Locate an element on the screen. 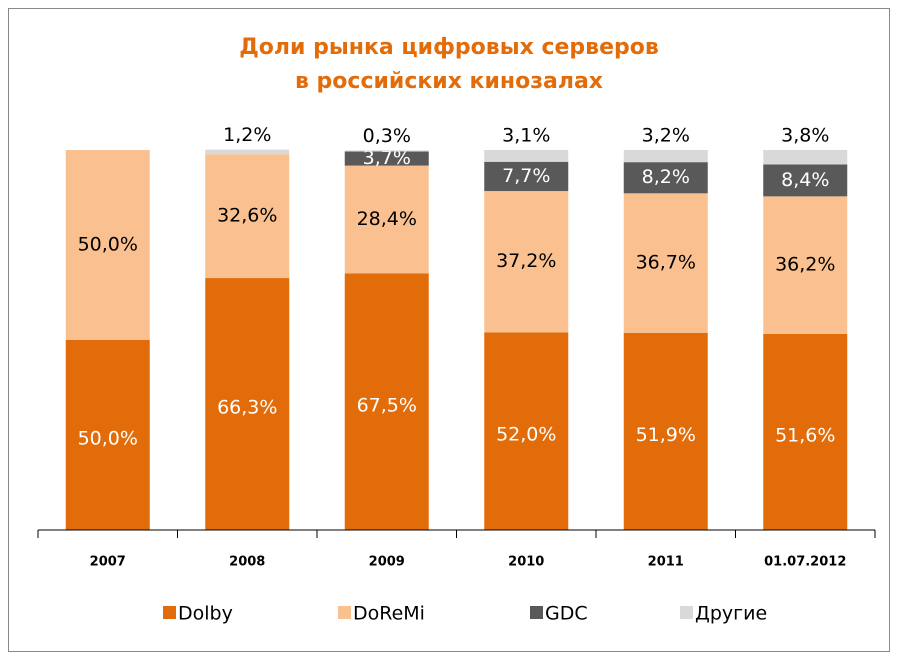 The image size is (899, 660). legend-label: Dolby is located at coordinates (205, 614).